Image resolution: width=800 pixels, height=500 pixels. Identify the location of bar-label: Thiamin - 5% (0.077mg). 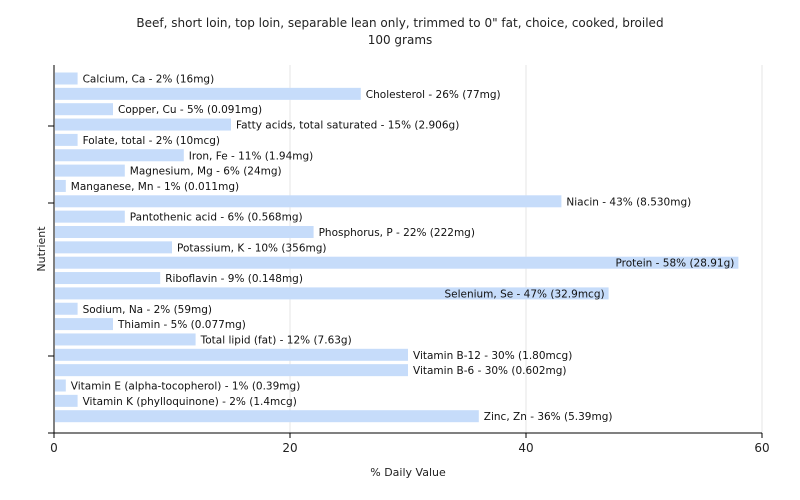
(181, 325).